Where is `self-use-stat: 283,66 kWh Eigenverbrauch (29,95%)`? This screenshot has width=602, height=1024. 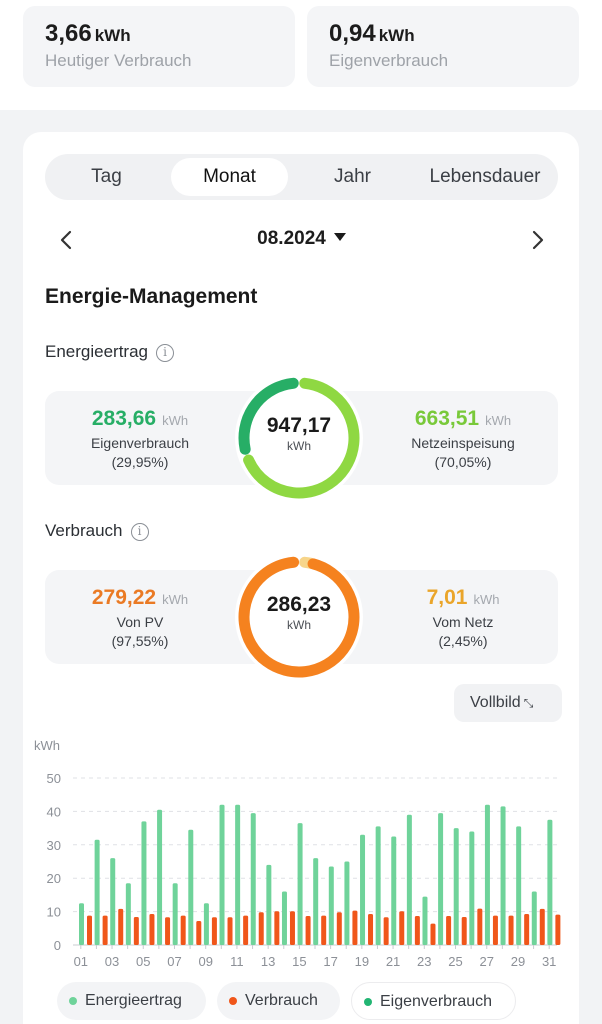
self-use-stat: 283,66 kWh Eigenverbrauch (29,95%) is located at coordinates (140, 438).